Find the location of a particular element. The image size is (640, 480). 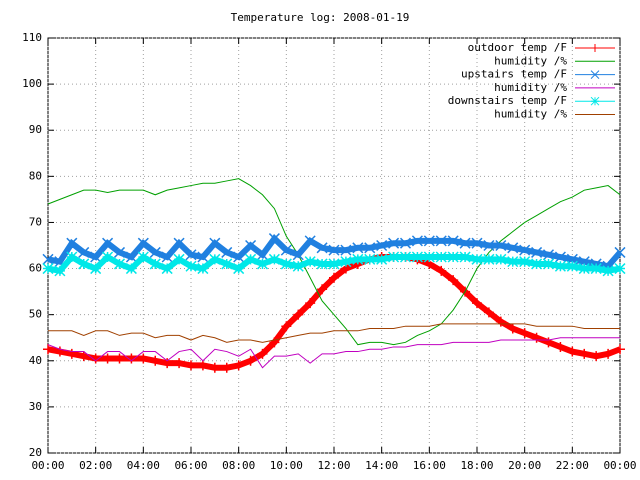

y-tick-label: 60 is located at coordinates (35, 268).